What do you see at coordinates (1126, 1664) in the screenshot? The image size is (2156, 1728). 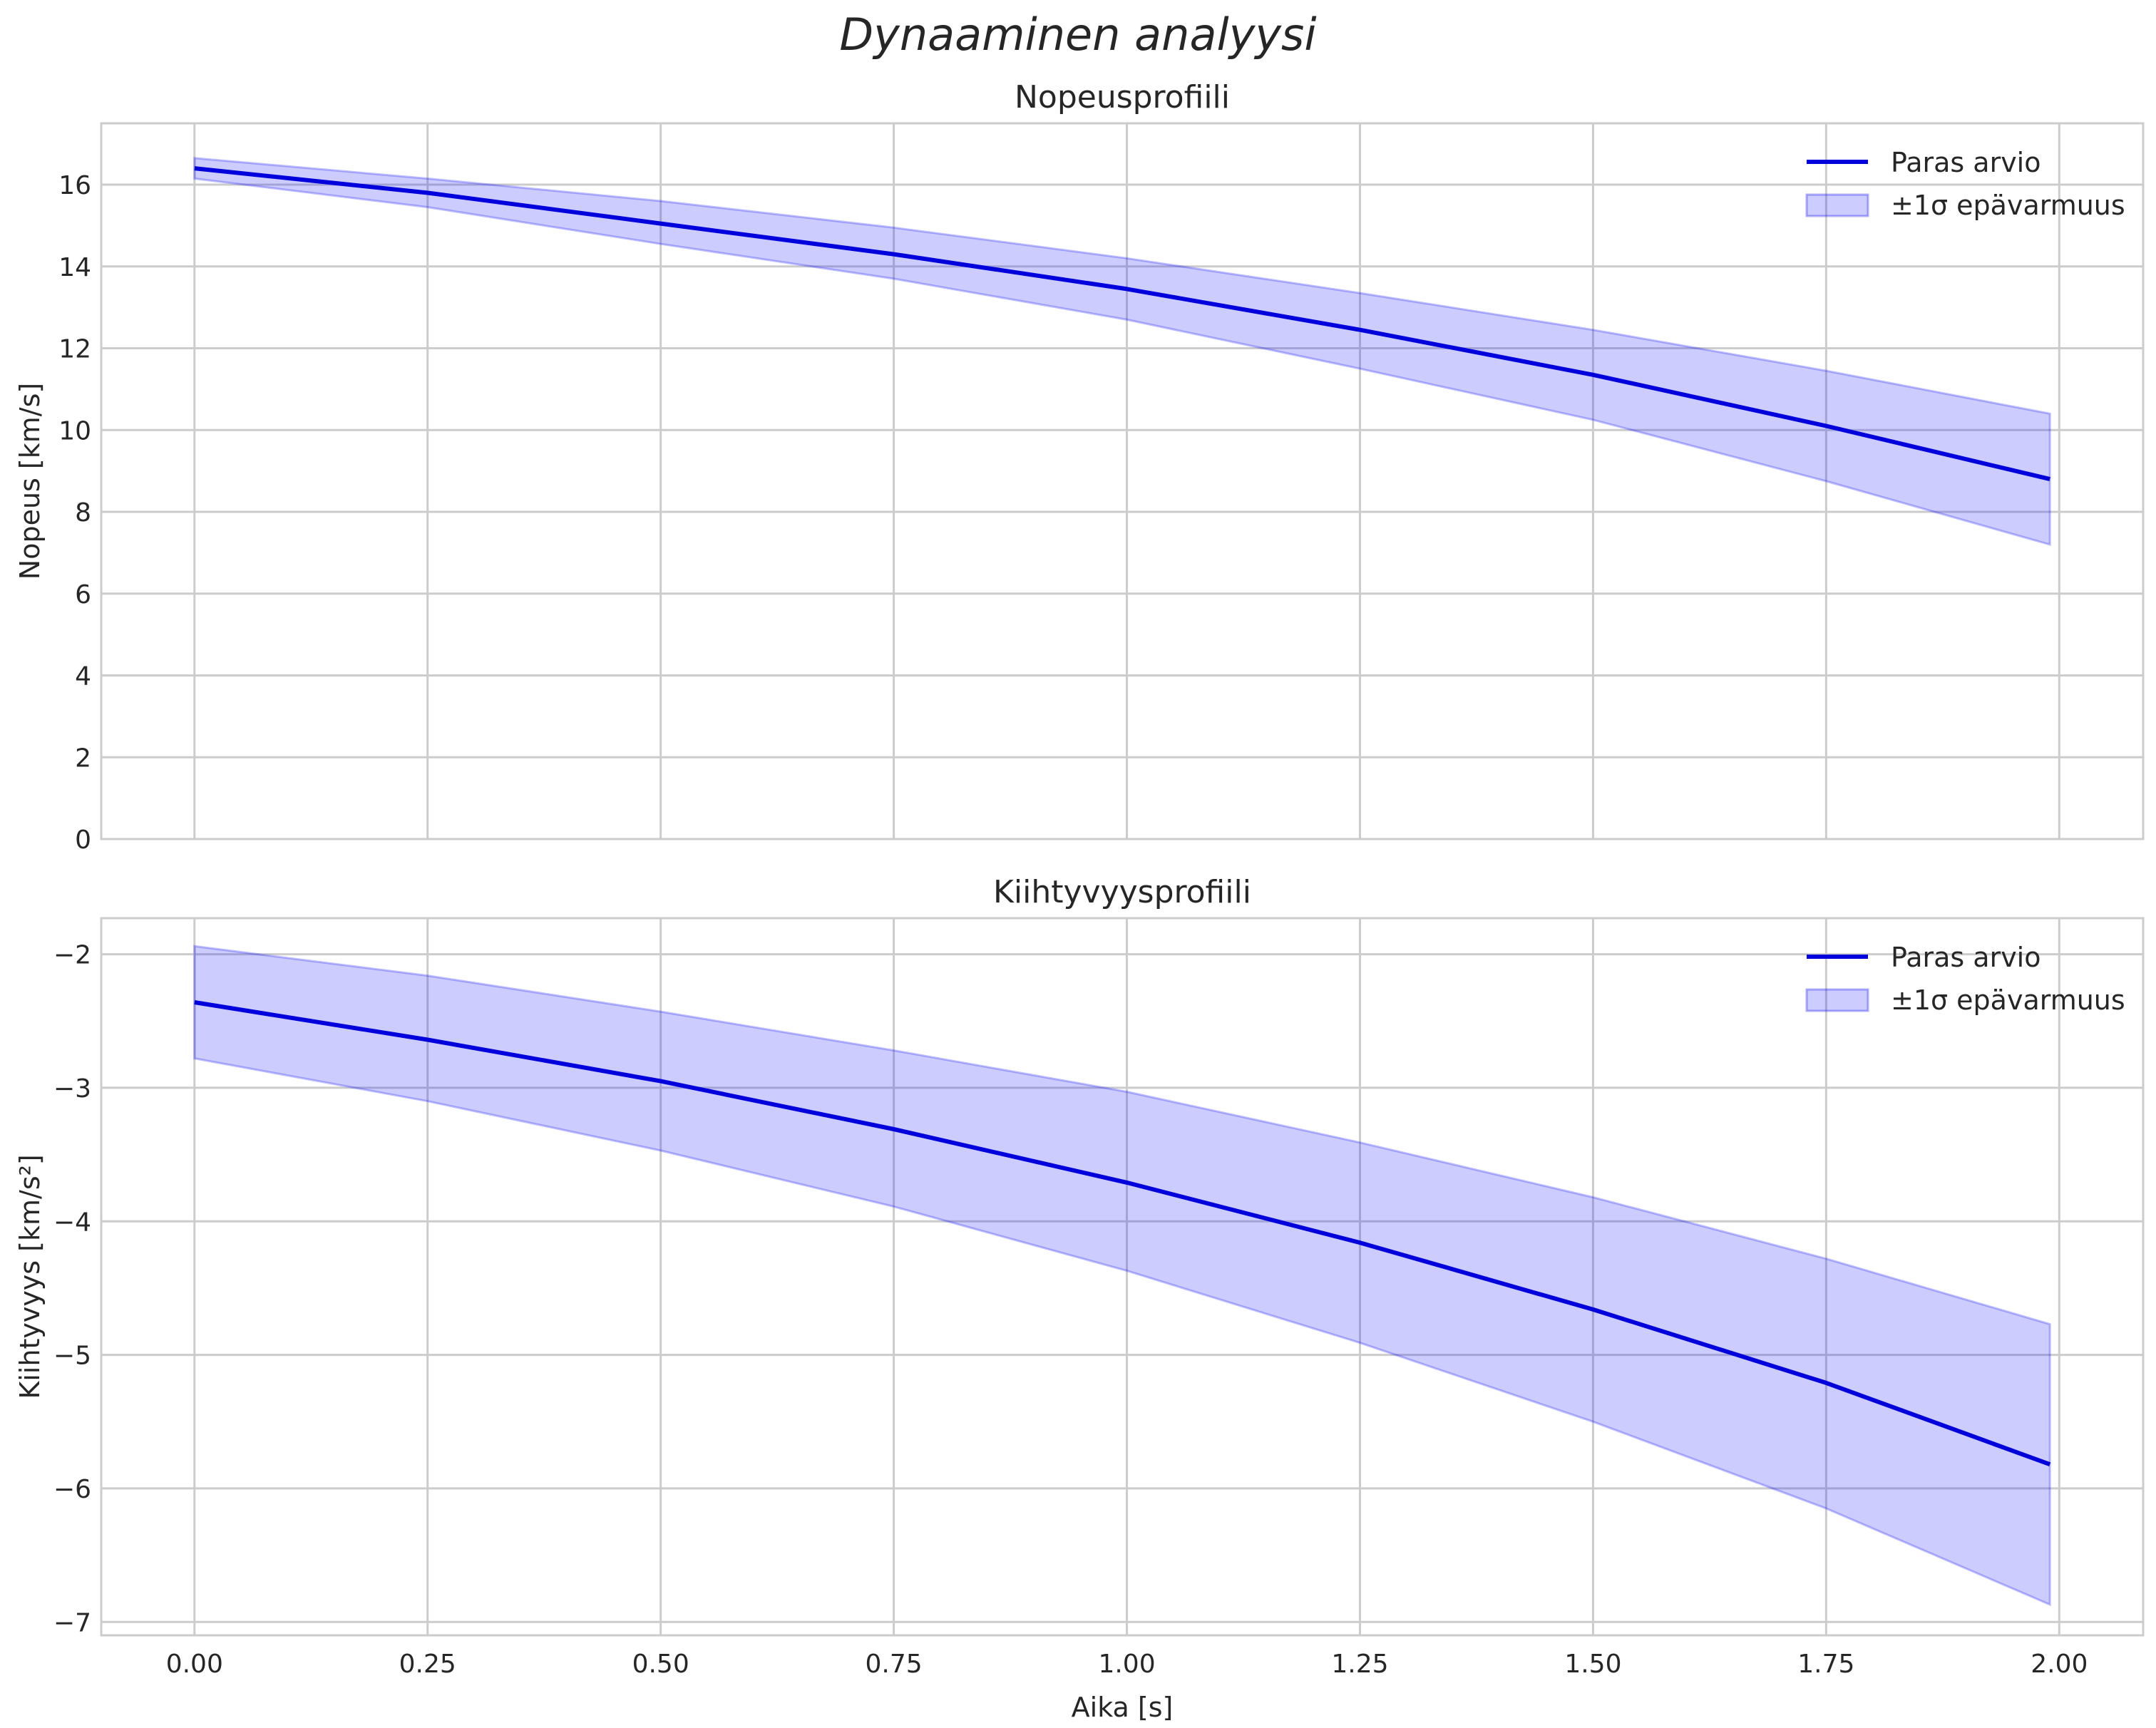 I see `x-tick-label: 1.00` at bounding box center [1126, 1664].